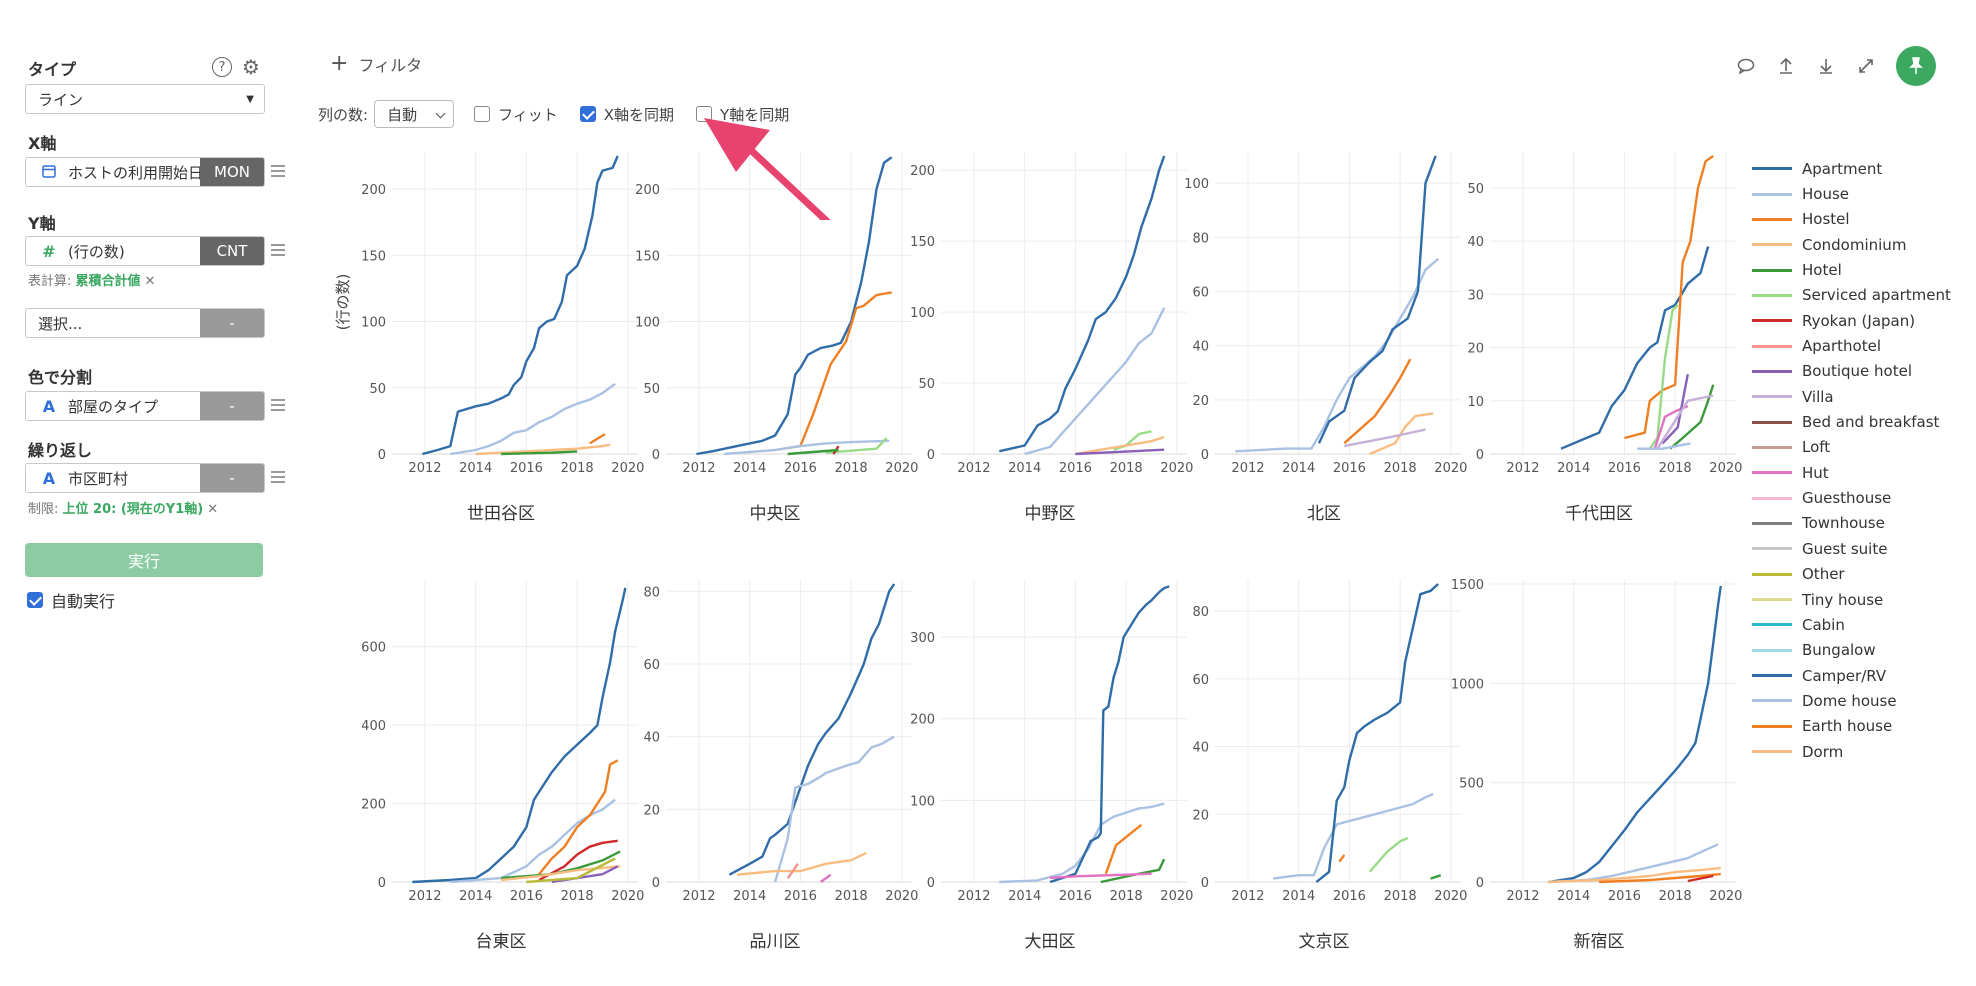 The height and width of the screenshot is (986, 1976). What do you see at coordinates (278, 251) in the screenshot?
I see `y-axis-menu-icon` at bounding box center [278, 251].